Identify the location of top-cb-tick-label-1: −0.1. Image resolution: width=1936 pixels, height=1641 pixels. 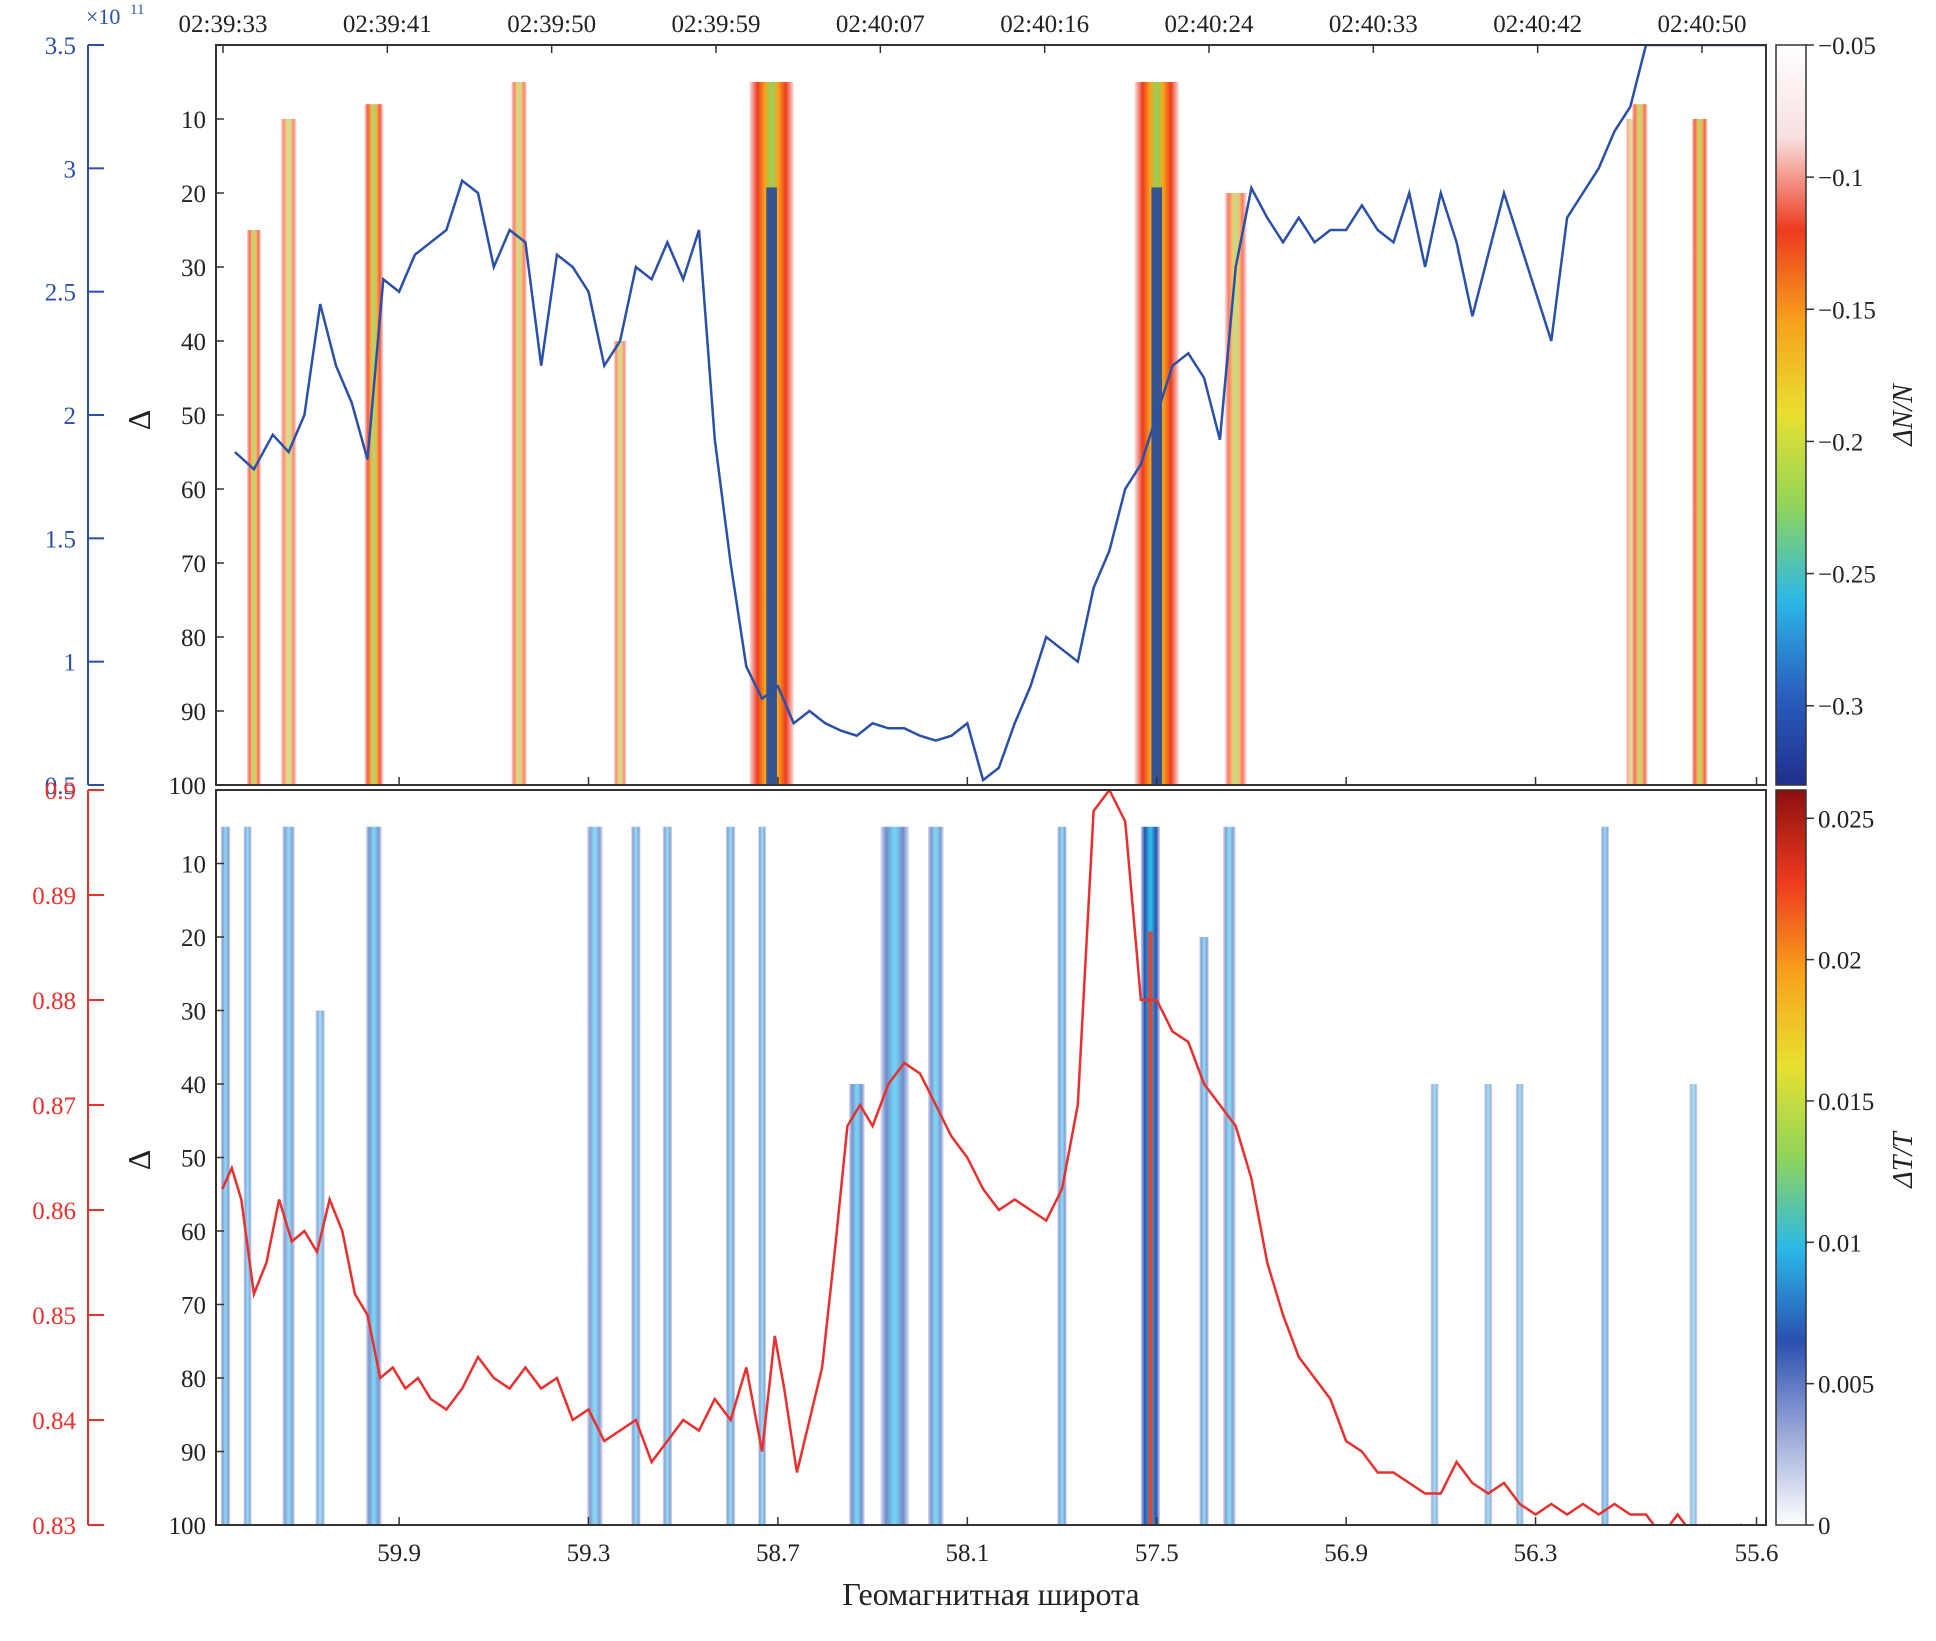
(1840, 178).